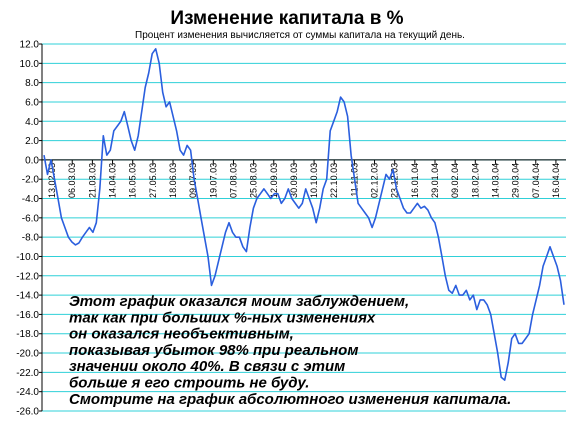 This screenshot has width=574, height=422. What do you see at coordinates (213, 180) in the screenshot?
I see `x-tick-label: 19.07.03` at bounding box center [213, 180].